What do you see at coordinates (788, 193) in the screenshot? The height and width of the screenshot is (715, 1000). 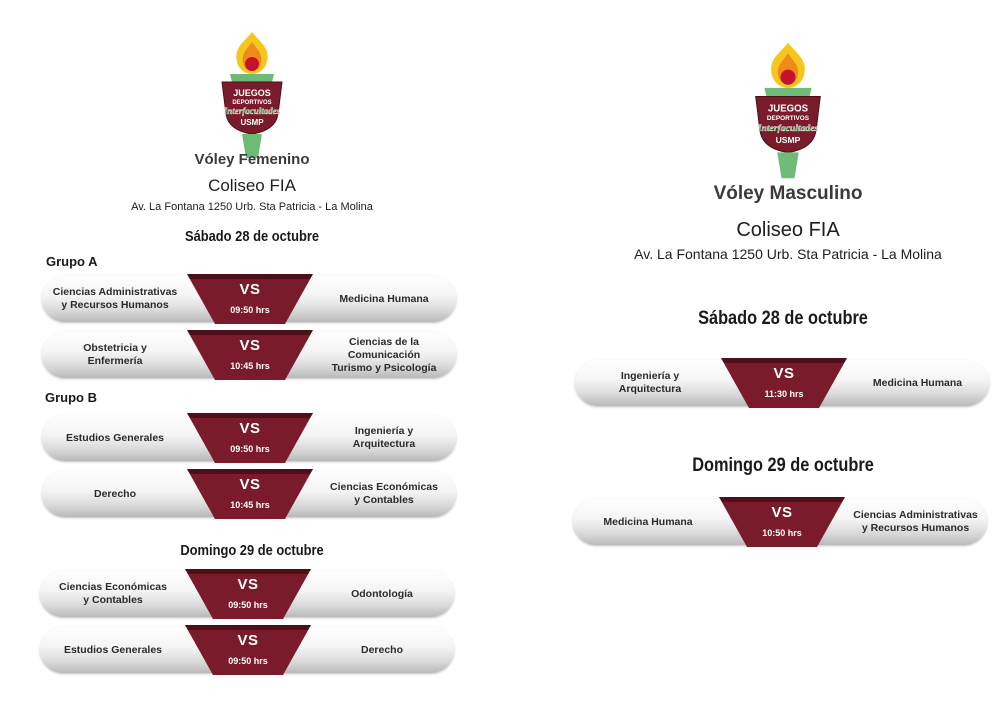 I see `right-sport-title: Vóley Masculino` at bounding box center [788, 193].